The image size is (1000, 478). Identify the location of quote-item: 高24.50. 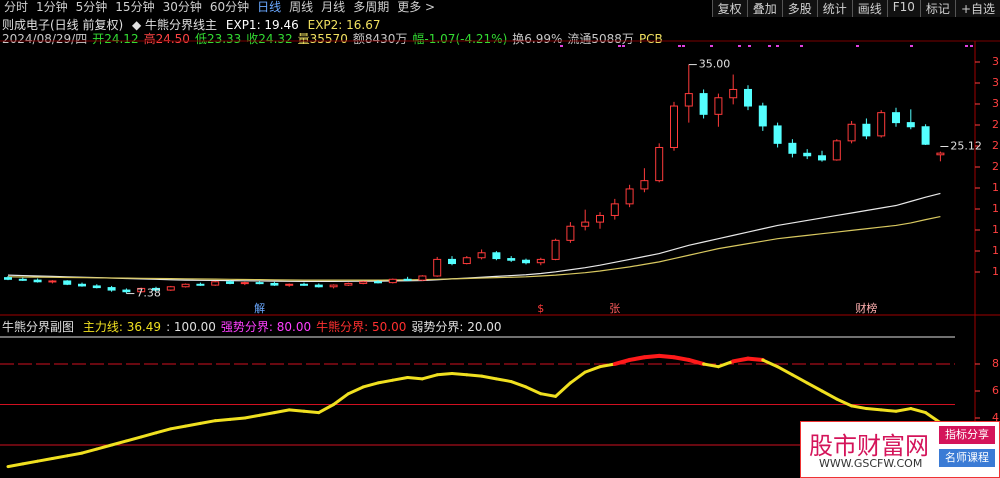
(166, 39).